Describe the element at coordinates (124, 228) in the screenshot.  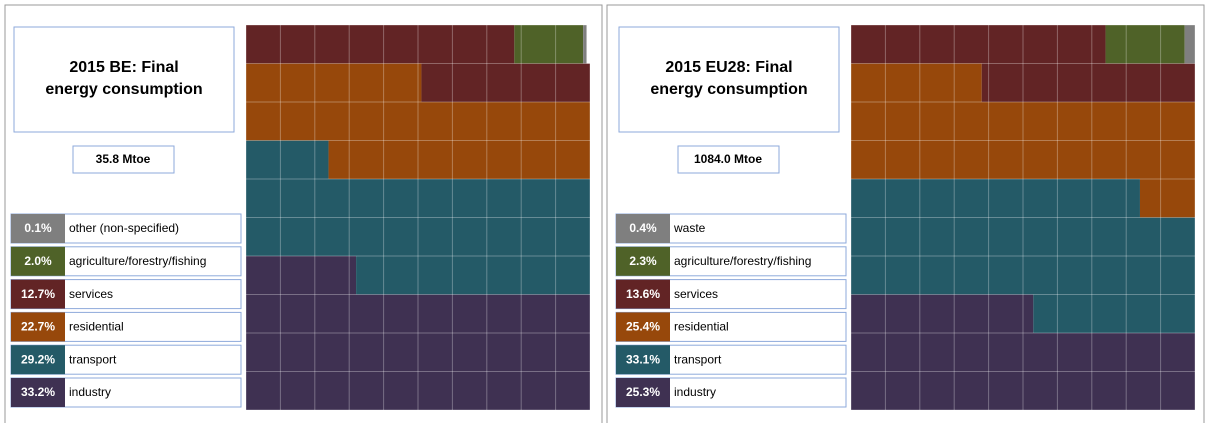
I see `legend-label: other (non-specified)` at that location.